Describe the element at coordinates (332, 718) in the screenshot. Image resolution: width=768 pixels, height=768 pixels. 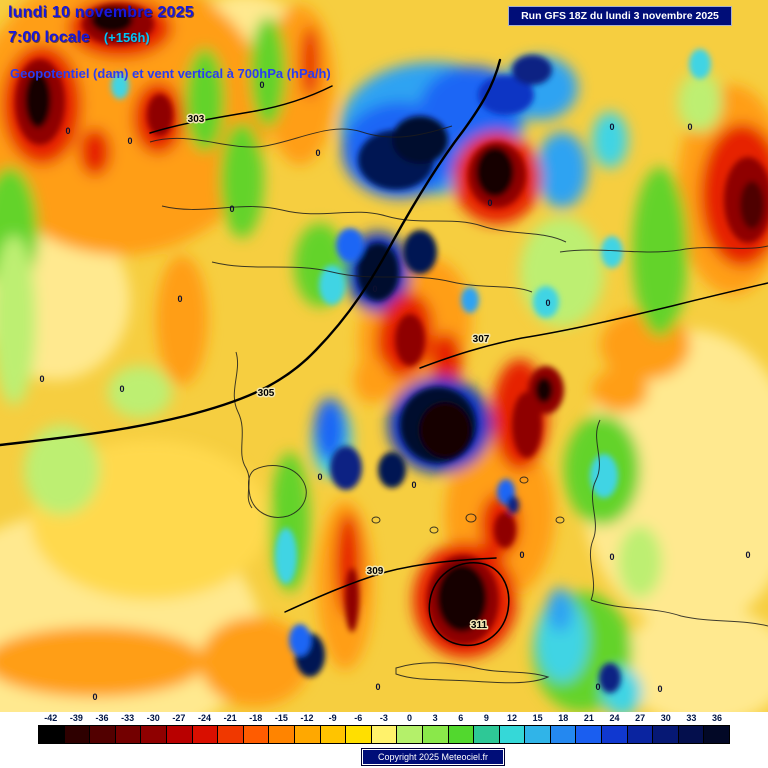
I see `colorbar-label: -9` at that location.